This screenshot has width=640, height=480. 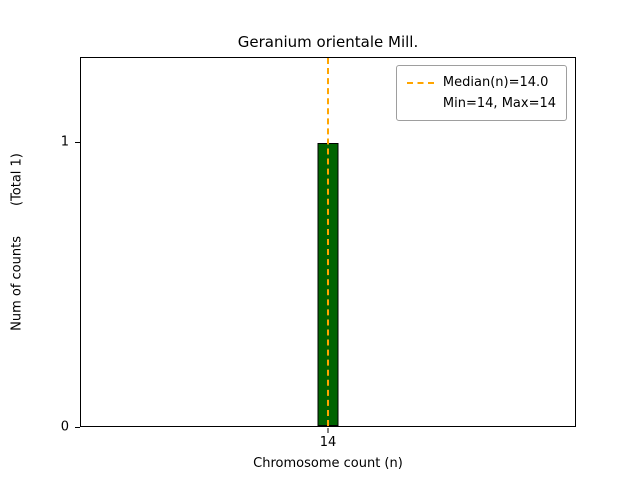 What do you see at coordinates (420, 82) in the screenshot?
I see `median-dashed-line-icon` at bounding box center [420, 82].